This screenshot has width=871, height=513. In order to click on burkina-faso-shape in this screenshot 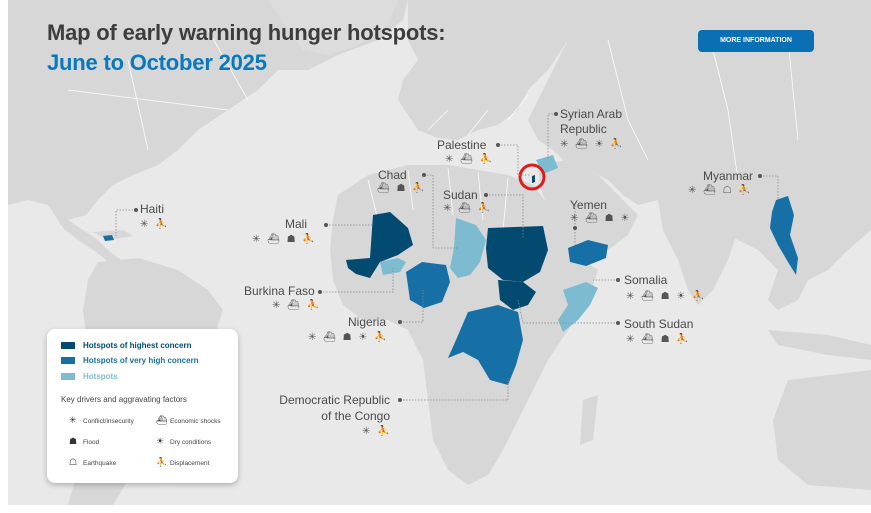, I will do `click(393, 266)`.